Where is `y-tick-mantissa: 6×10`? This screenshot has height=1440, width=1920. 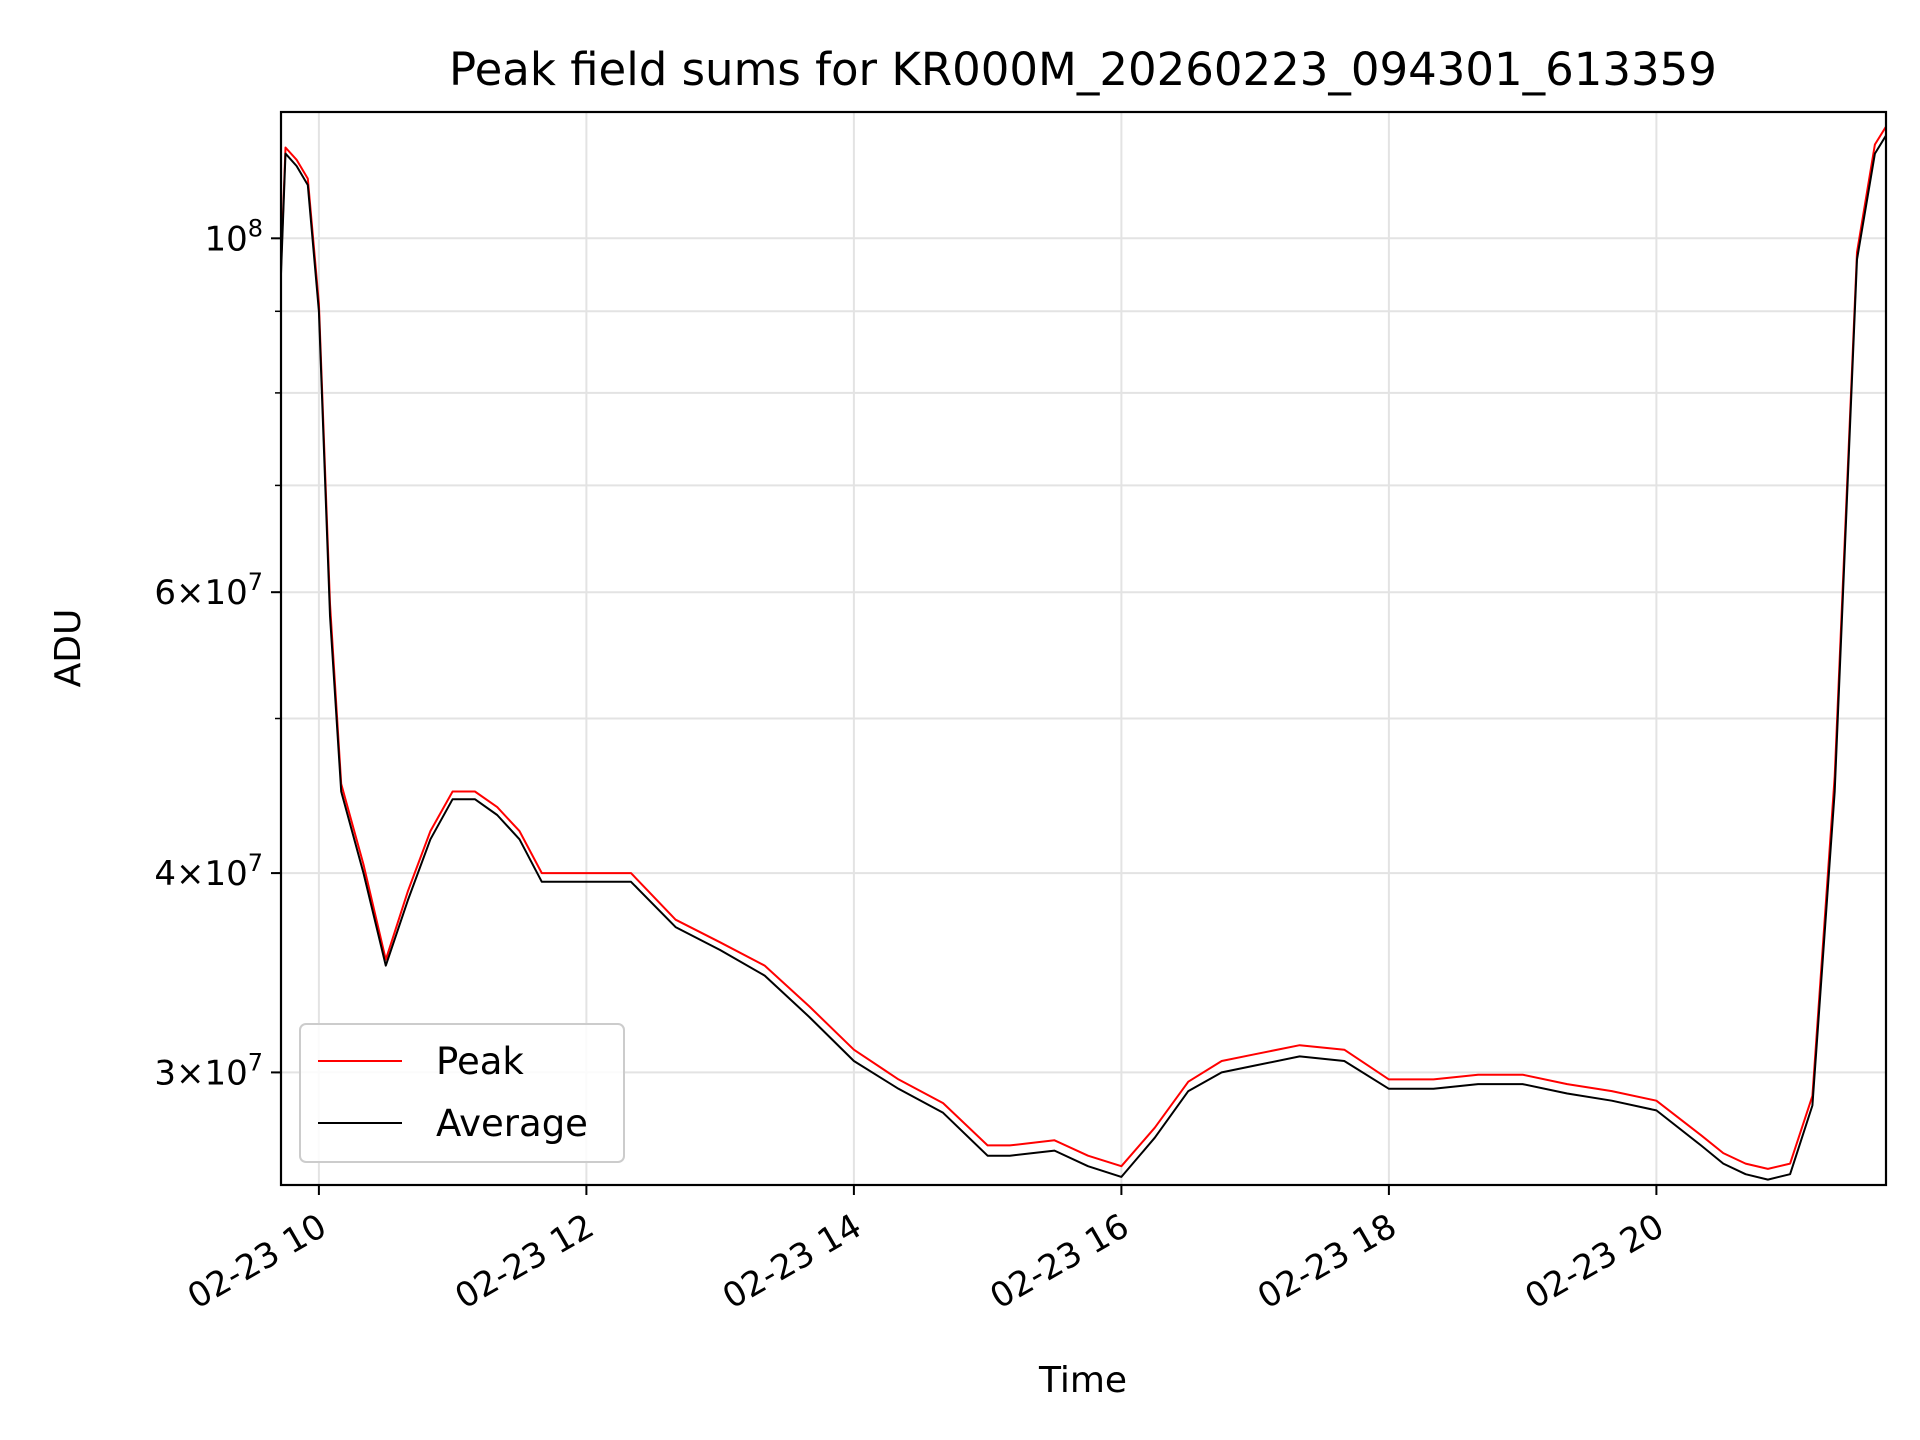
y-tick-mantissa: 6×10 is located at coordinates (200, 593).